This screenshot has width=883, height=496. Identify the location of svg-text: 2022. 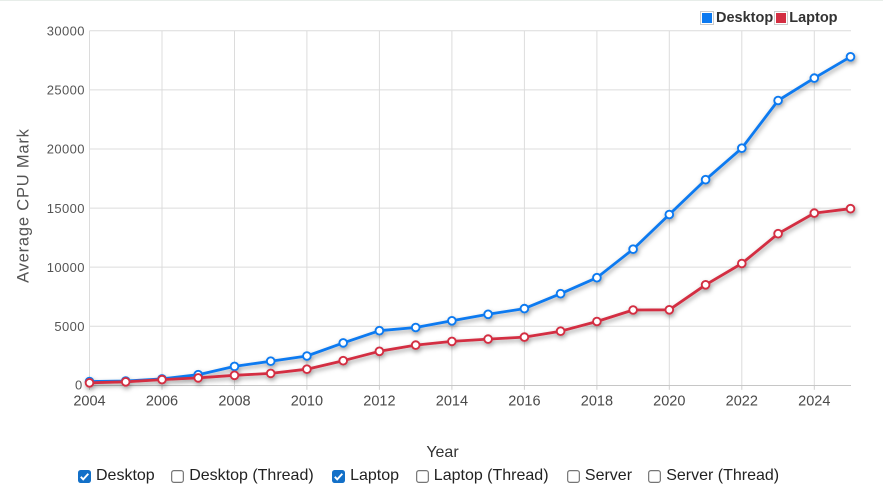
(742, 402).